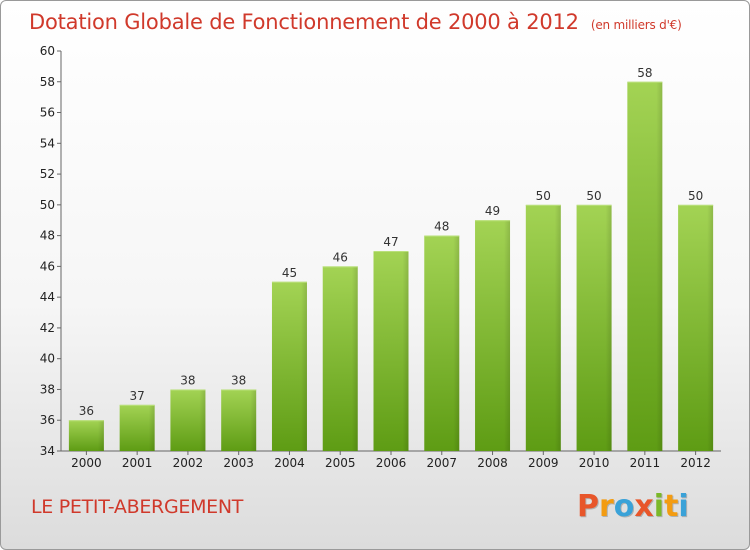 This screenshot has width=750, height=550. Describe the element at coordinates (492, 463) in the screenshot. I see `x-tick-label: 2008` at that location.